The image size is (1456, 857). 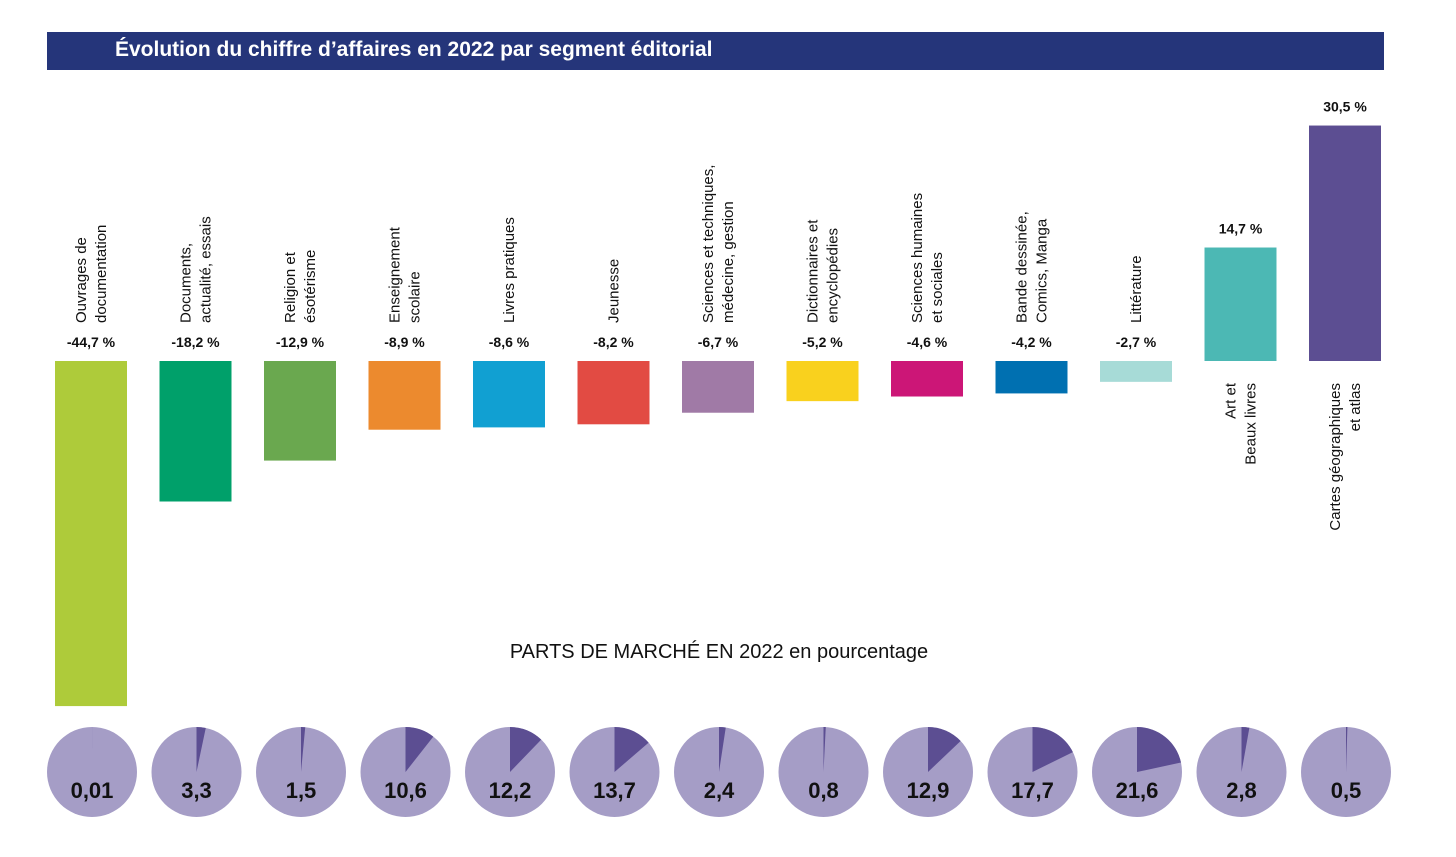 I want to click on bar-category-line-2-1: Documents,, so click(x=186, y=283).